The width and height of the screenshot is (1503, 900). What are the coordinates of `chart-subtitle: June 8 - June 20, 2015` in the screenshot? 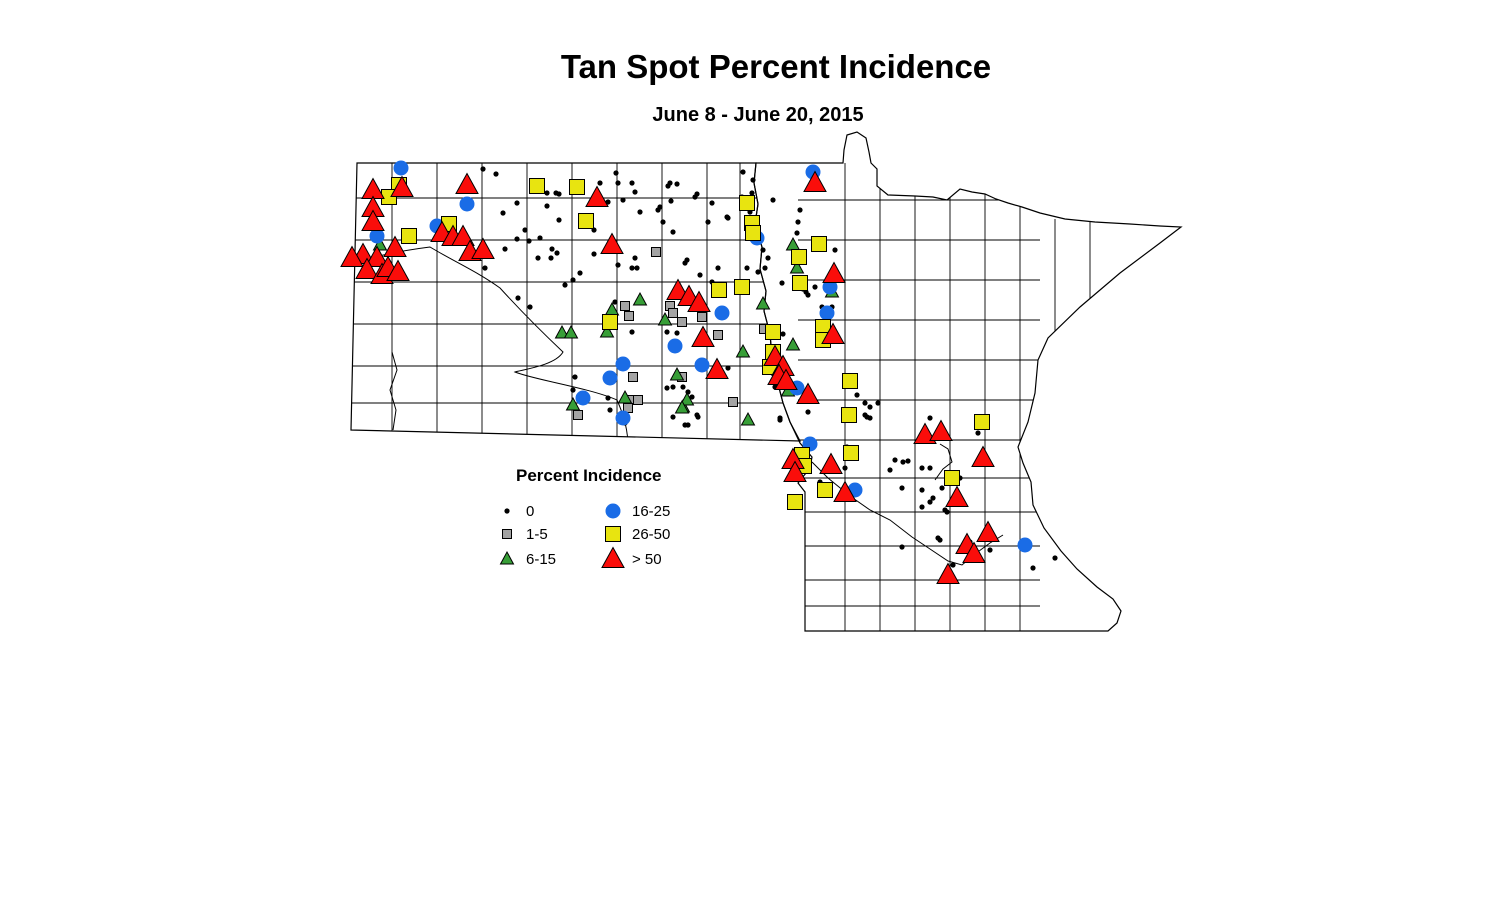 It's located at (758, 115).